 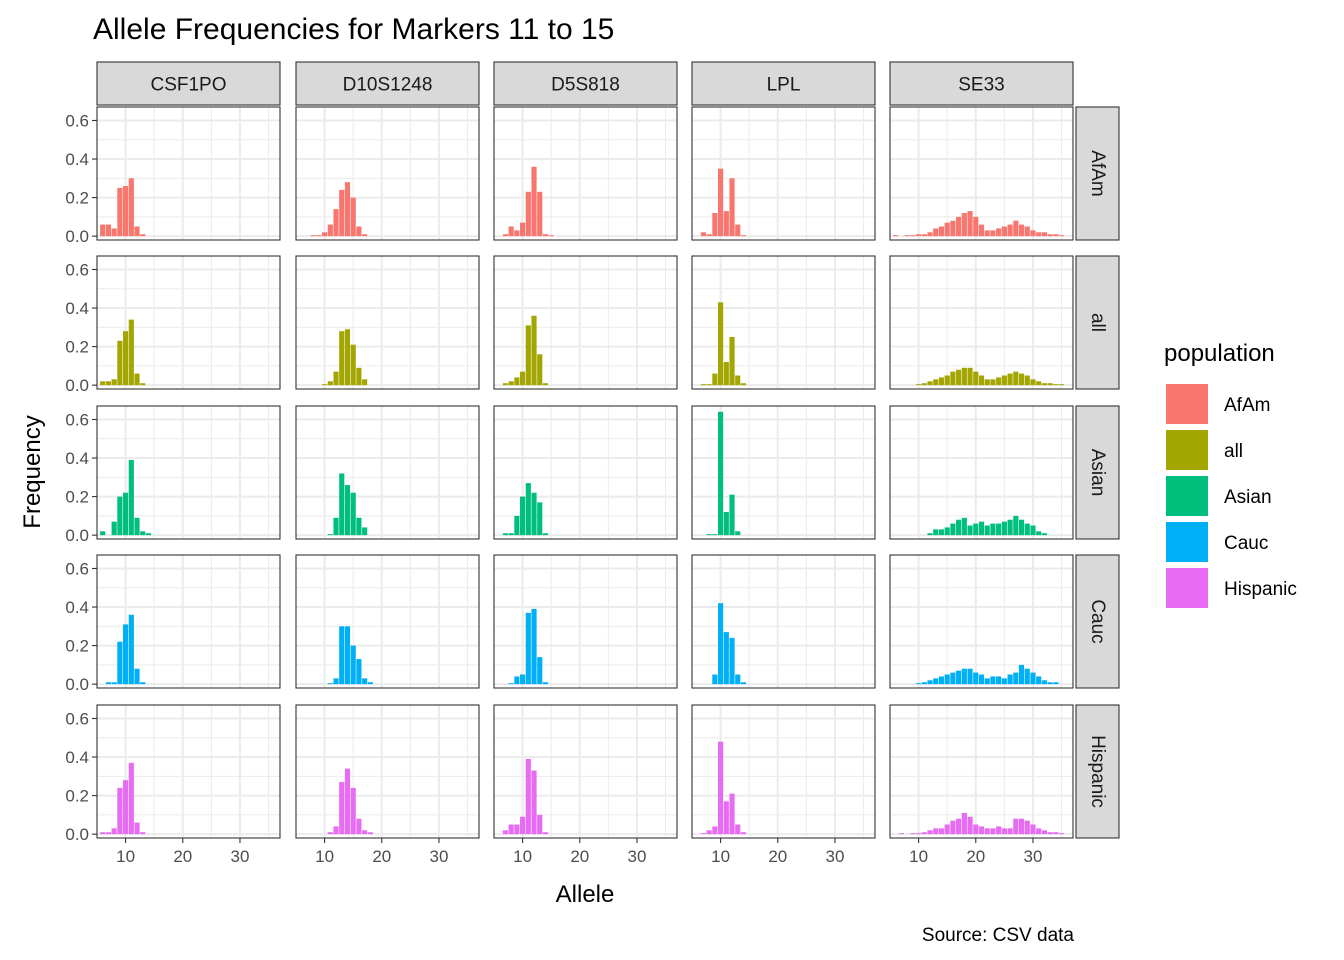 I want to click on legend-key-Asian, so click(x=1187, y=496).